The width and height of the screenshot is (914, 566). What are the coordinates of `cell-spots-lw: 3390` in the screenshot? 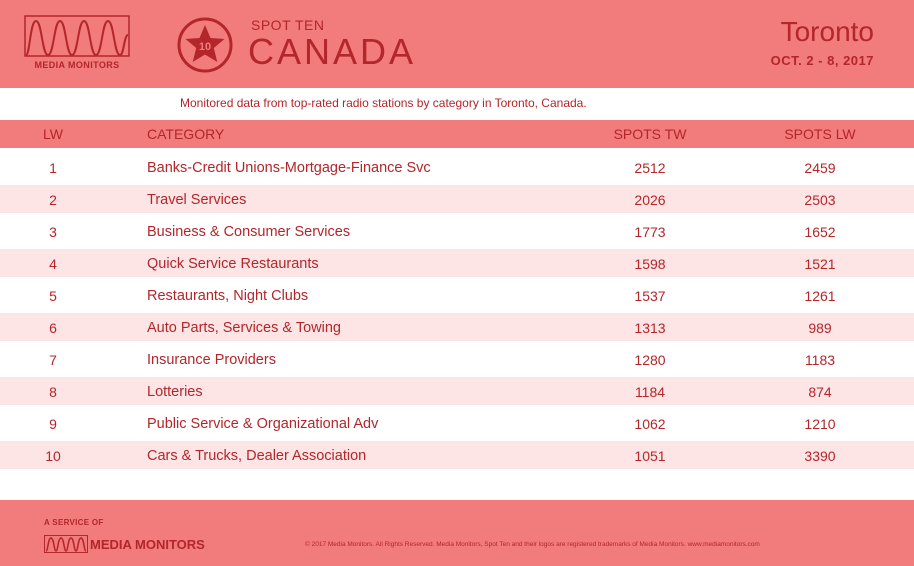 It's located at (820, 456).